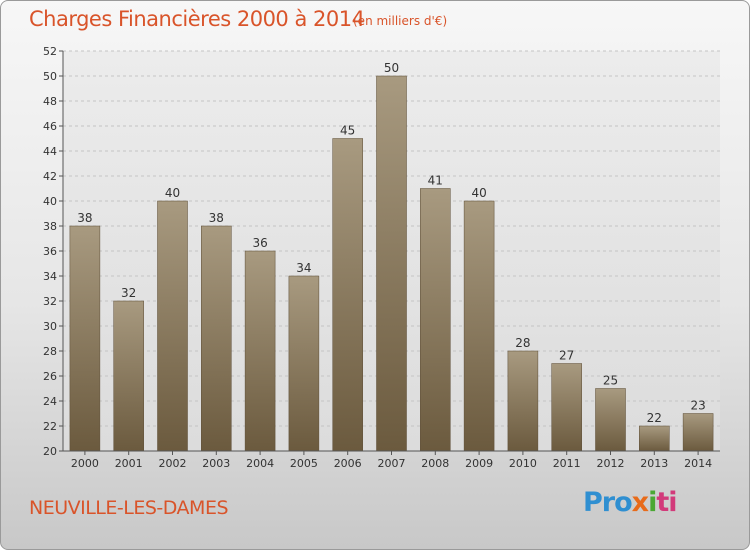 The height and width of the screenshot is (550, 750). I want to click on y-tick-label: 52, so click(50, 51).